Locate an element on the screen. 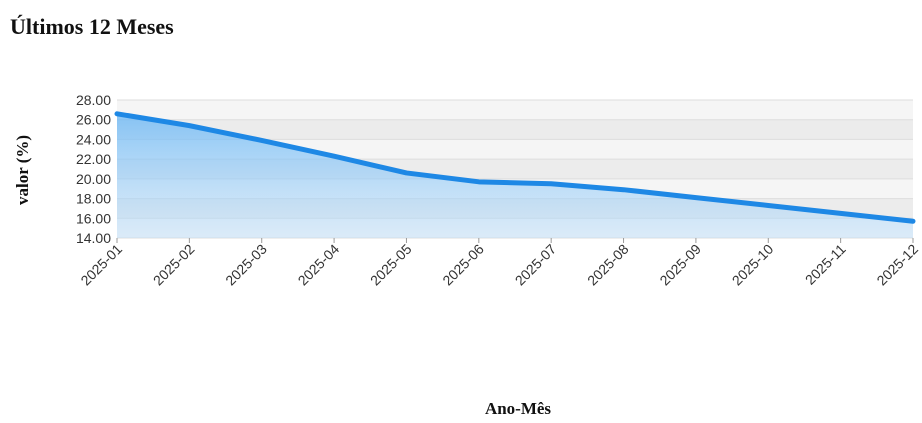  x-tick-label: 2025-02 is located at coordinates (174, 265).